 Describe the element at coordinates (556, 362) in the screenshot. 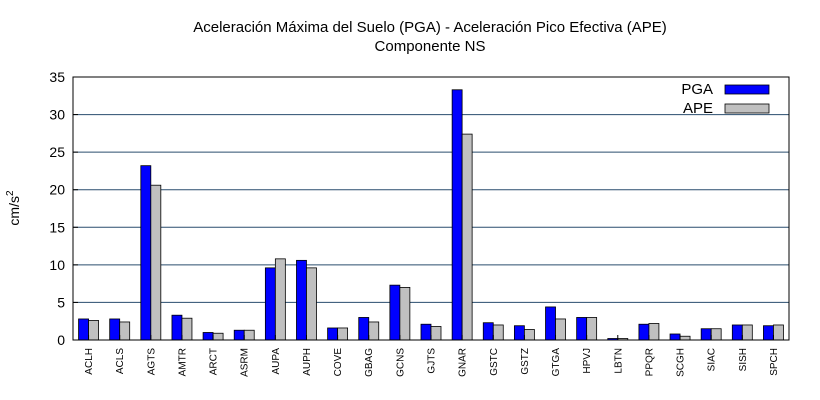

I see `x-tick-label: GTGA` at that location.